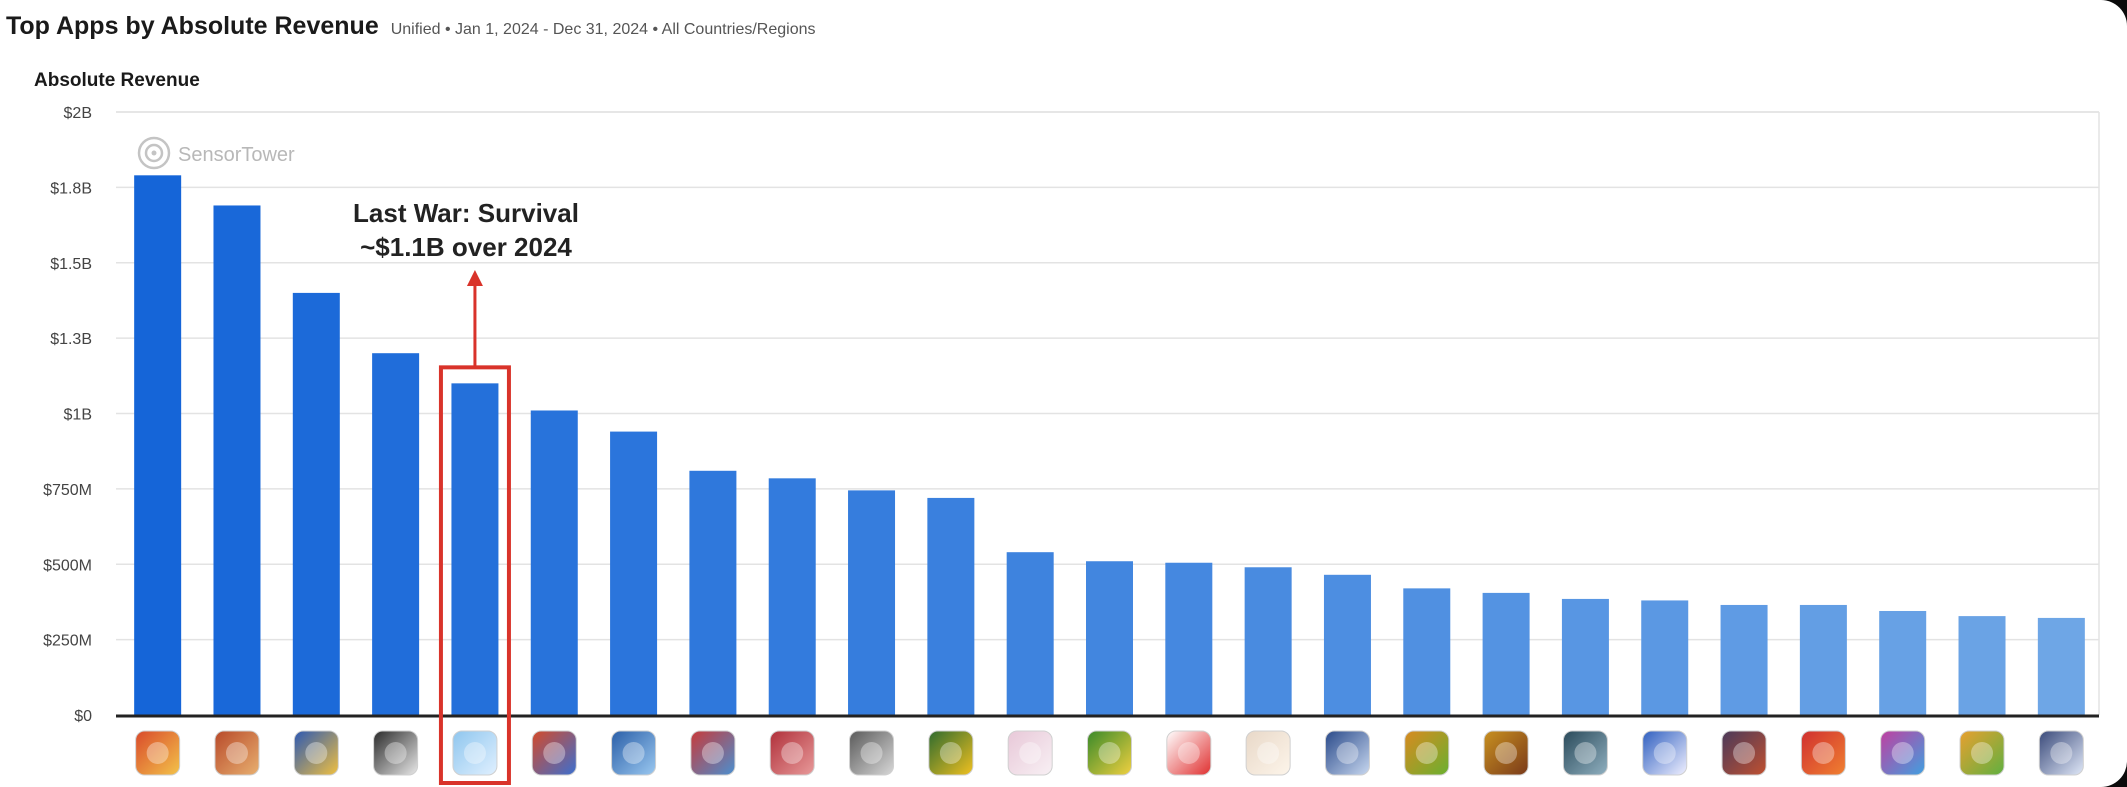 This screenshot has width=2127, height=787. Describe the element at coordinates (474, 278) in the screenshot. I see `annotation-arrow-head` at that location.